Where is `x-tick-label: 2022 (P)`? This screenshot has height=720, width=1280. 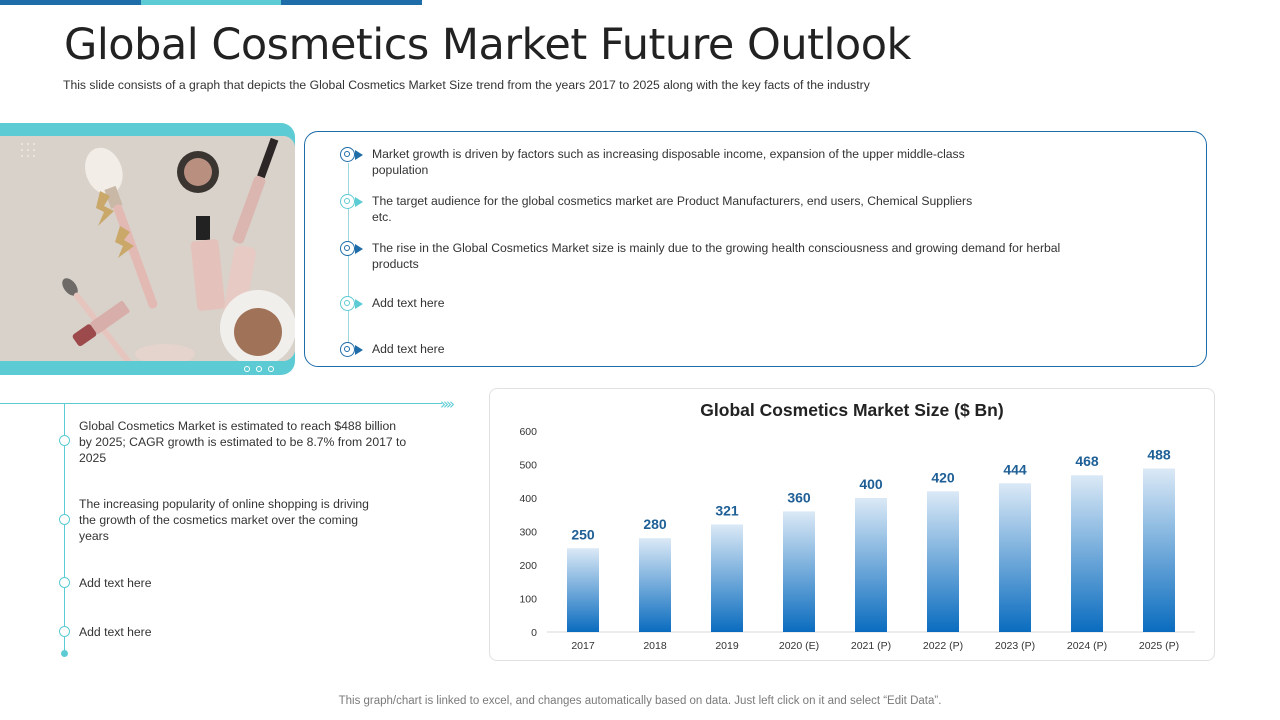
x-tick-label: 2022 (P) is located at coordinates (943, 646).